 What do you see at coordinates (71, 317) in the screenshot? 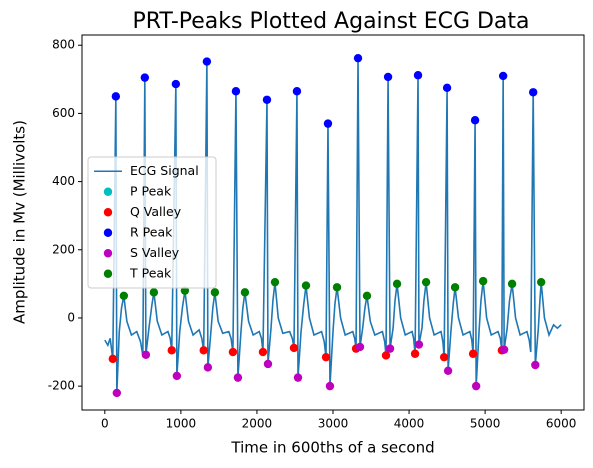
I see `y-tick-label: 0` at bounding box center [71, 317].